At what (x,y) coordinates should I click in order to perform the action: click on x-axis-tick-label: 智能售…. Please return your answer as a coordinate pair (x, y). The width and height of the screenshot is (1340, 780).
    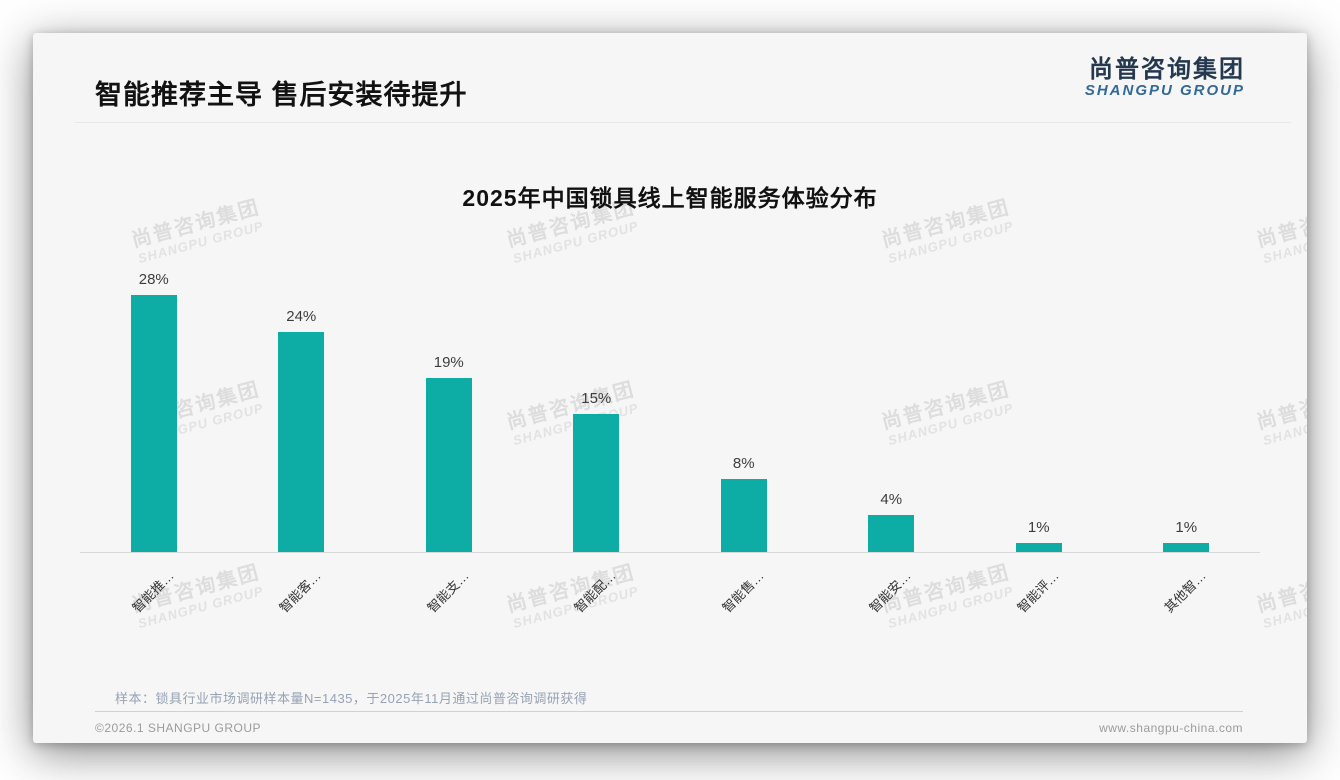
    Looking at the image, I should click on (743, 592).